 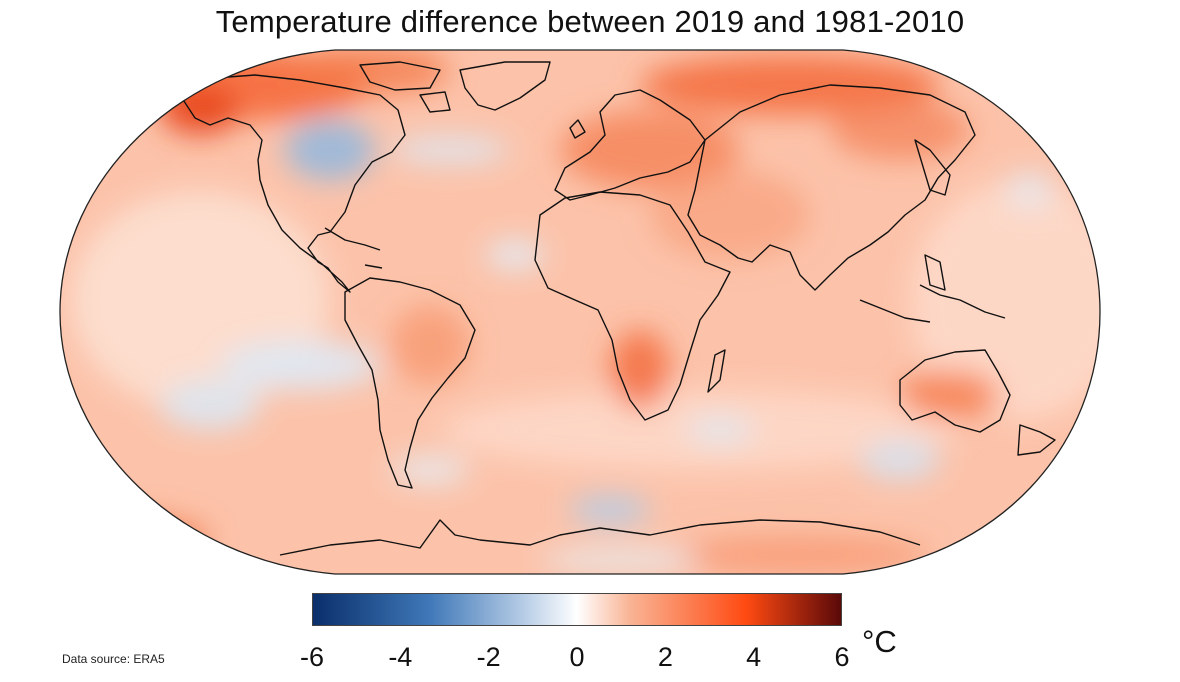 What do you see at coordinates (505, 86) in the screenshot?
I see `coast-greenland` at bounding box center [505, 86].